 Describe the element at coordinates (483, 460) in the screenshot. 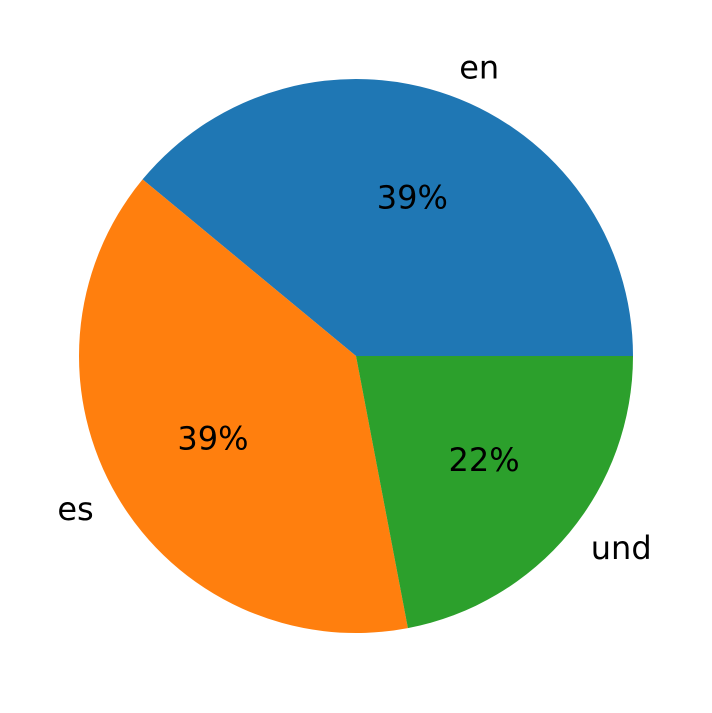

I see `value-label: 22%` at that location.